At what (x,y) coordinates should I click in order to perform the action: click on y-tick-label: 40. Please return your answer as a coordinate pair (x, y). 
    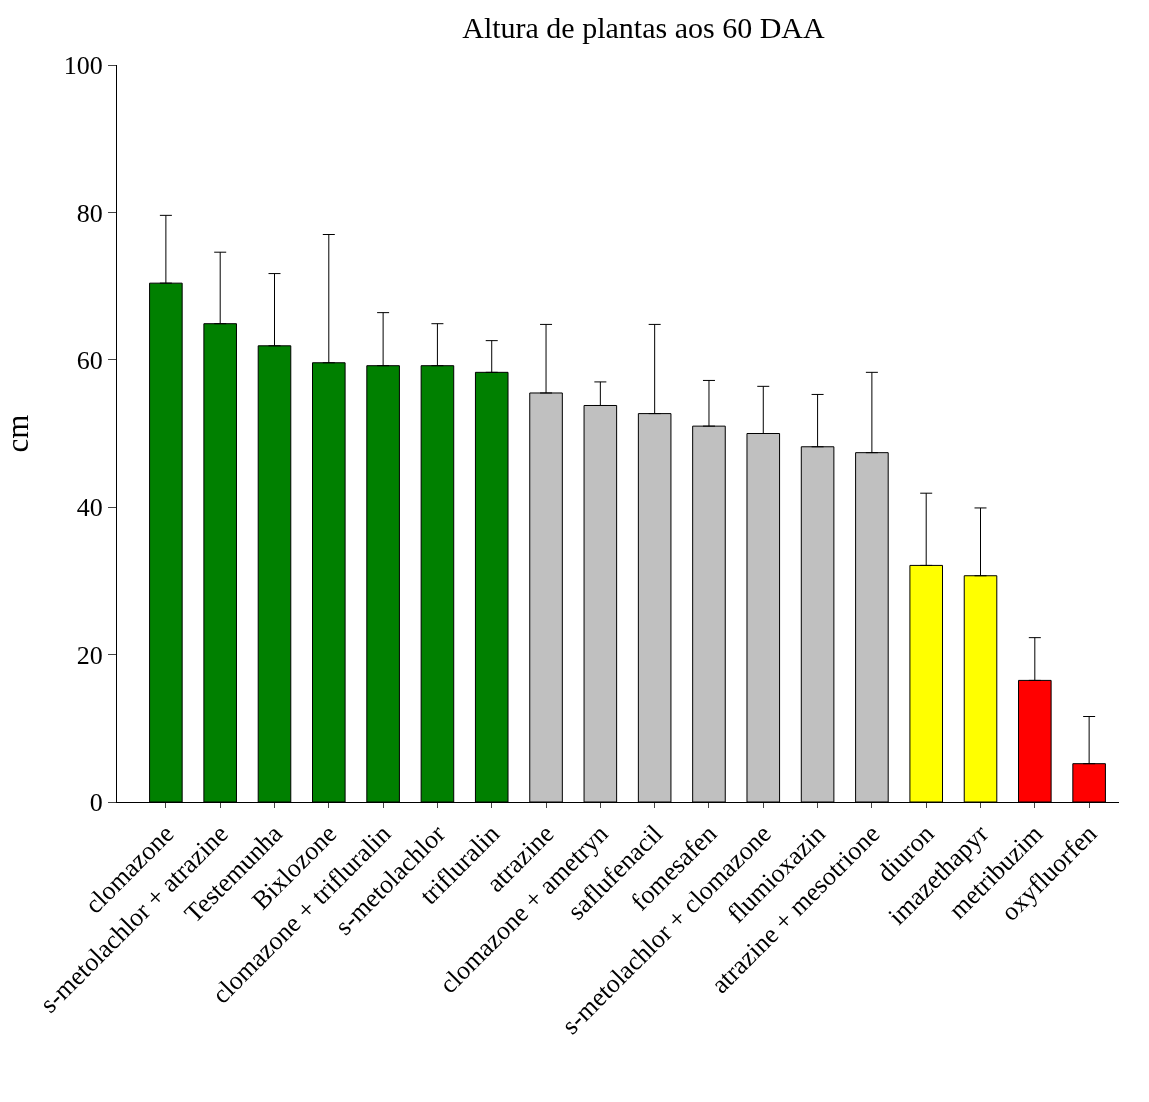
    Looking at the image, I should click on (89, 508).